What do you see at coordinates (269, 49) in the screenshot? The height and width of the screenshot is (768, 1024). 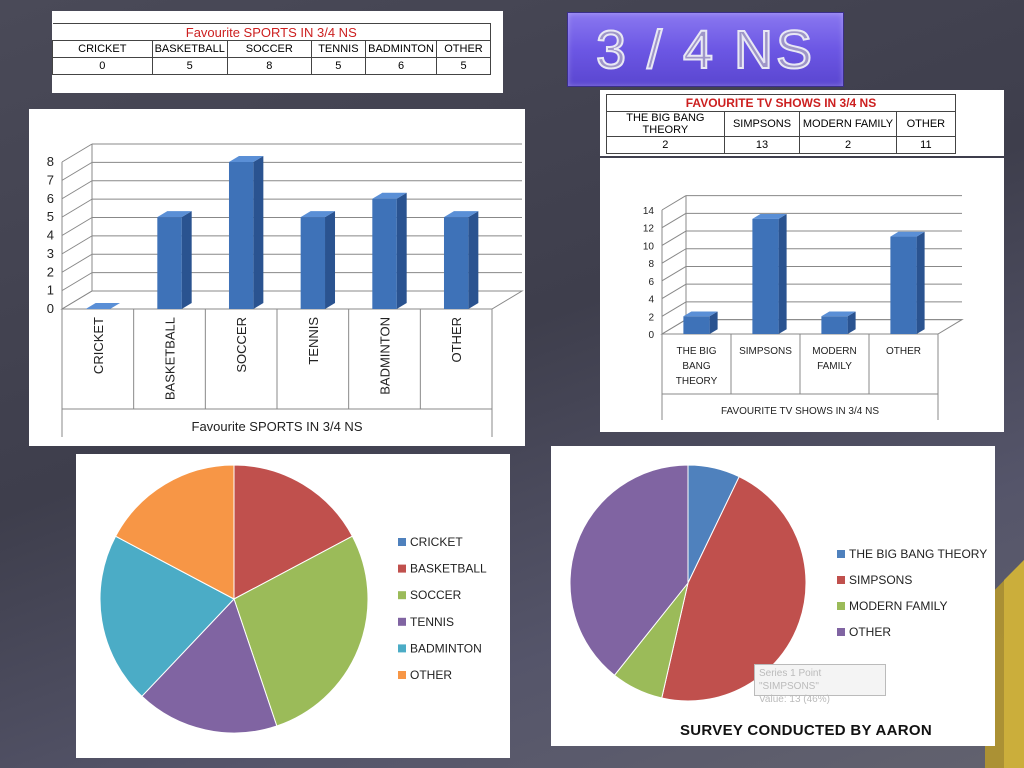 I see `sports-table-header-2: SOCCER` at bounding box center [269, 49].